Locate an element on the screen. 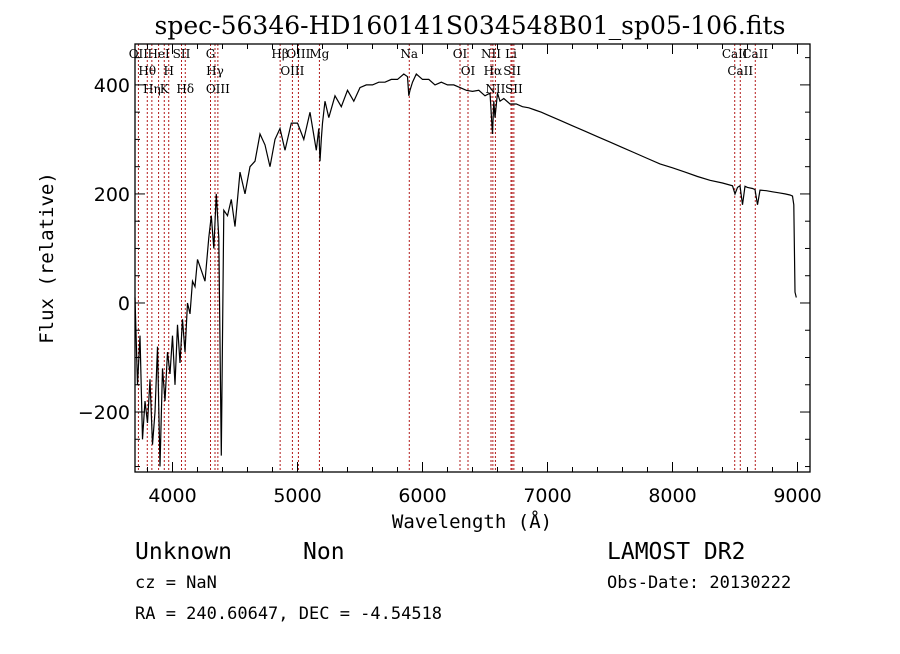 This screenshot has height=654, width=900. x-tick-label: 9000 is located at coordinates (797, 496).